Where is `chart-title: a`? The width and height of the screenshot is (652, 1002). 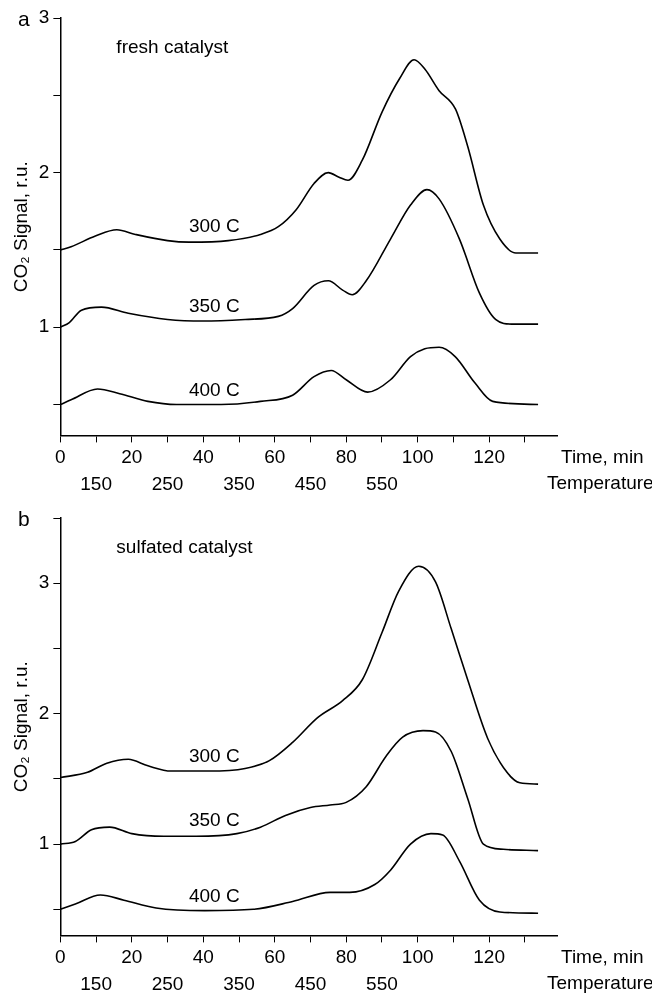 chart-title: a is located at coordinates (24, 18).